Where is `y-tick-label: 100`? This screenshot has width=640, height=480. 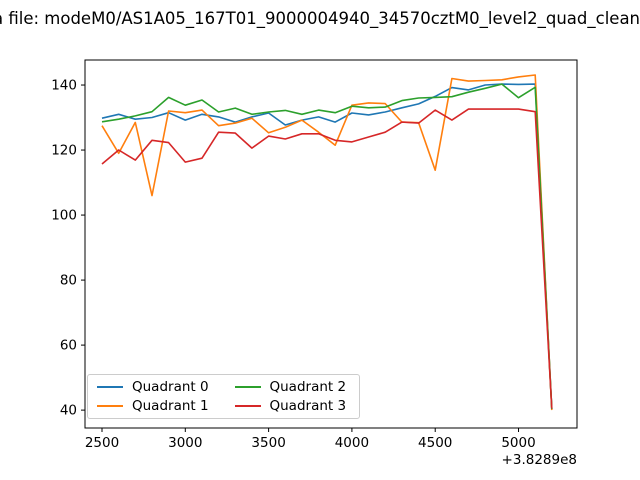
y-tick-label: 100 is located at coordinates (64, 216).